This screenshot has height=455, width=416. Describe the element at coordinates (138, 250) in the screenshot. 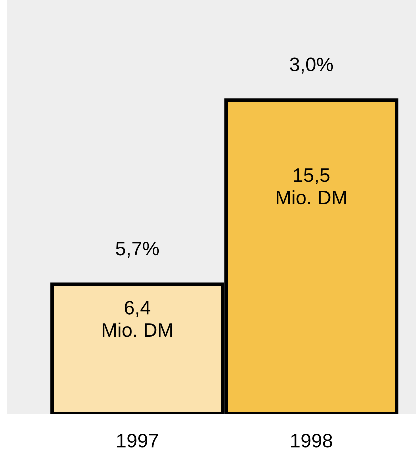

I see `annotation: 5,7%` at that location.